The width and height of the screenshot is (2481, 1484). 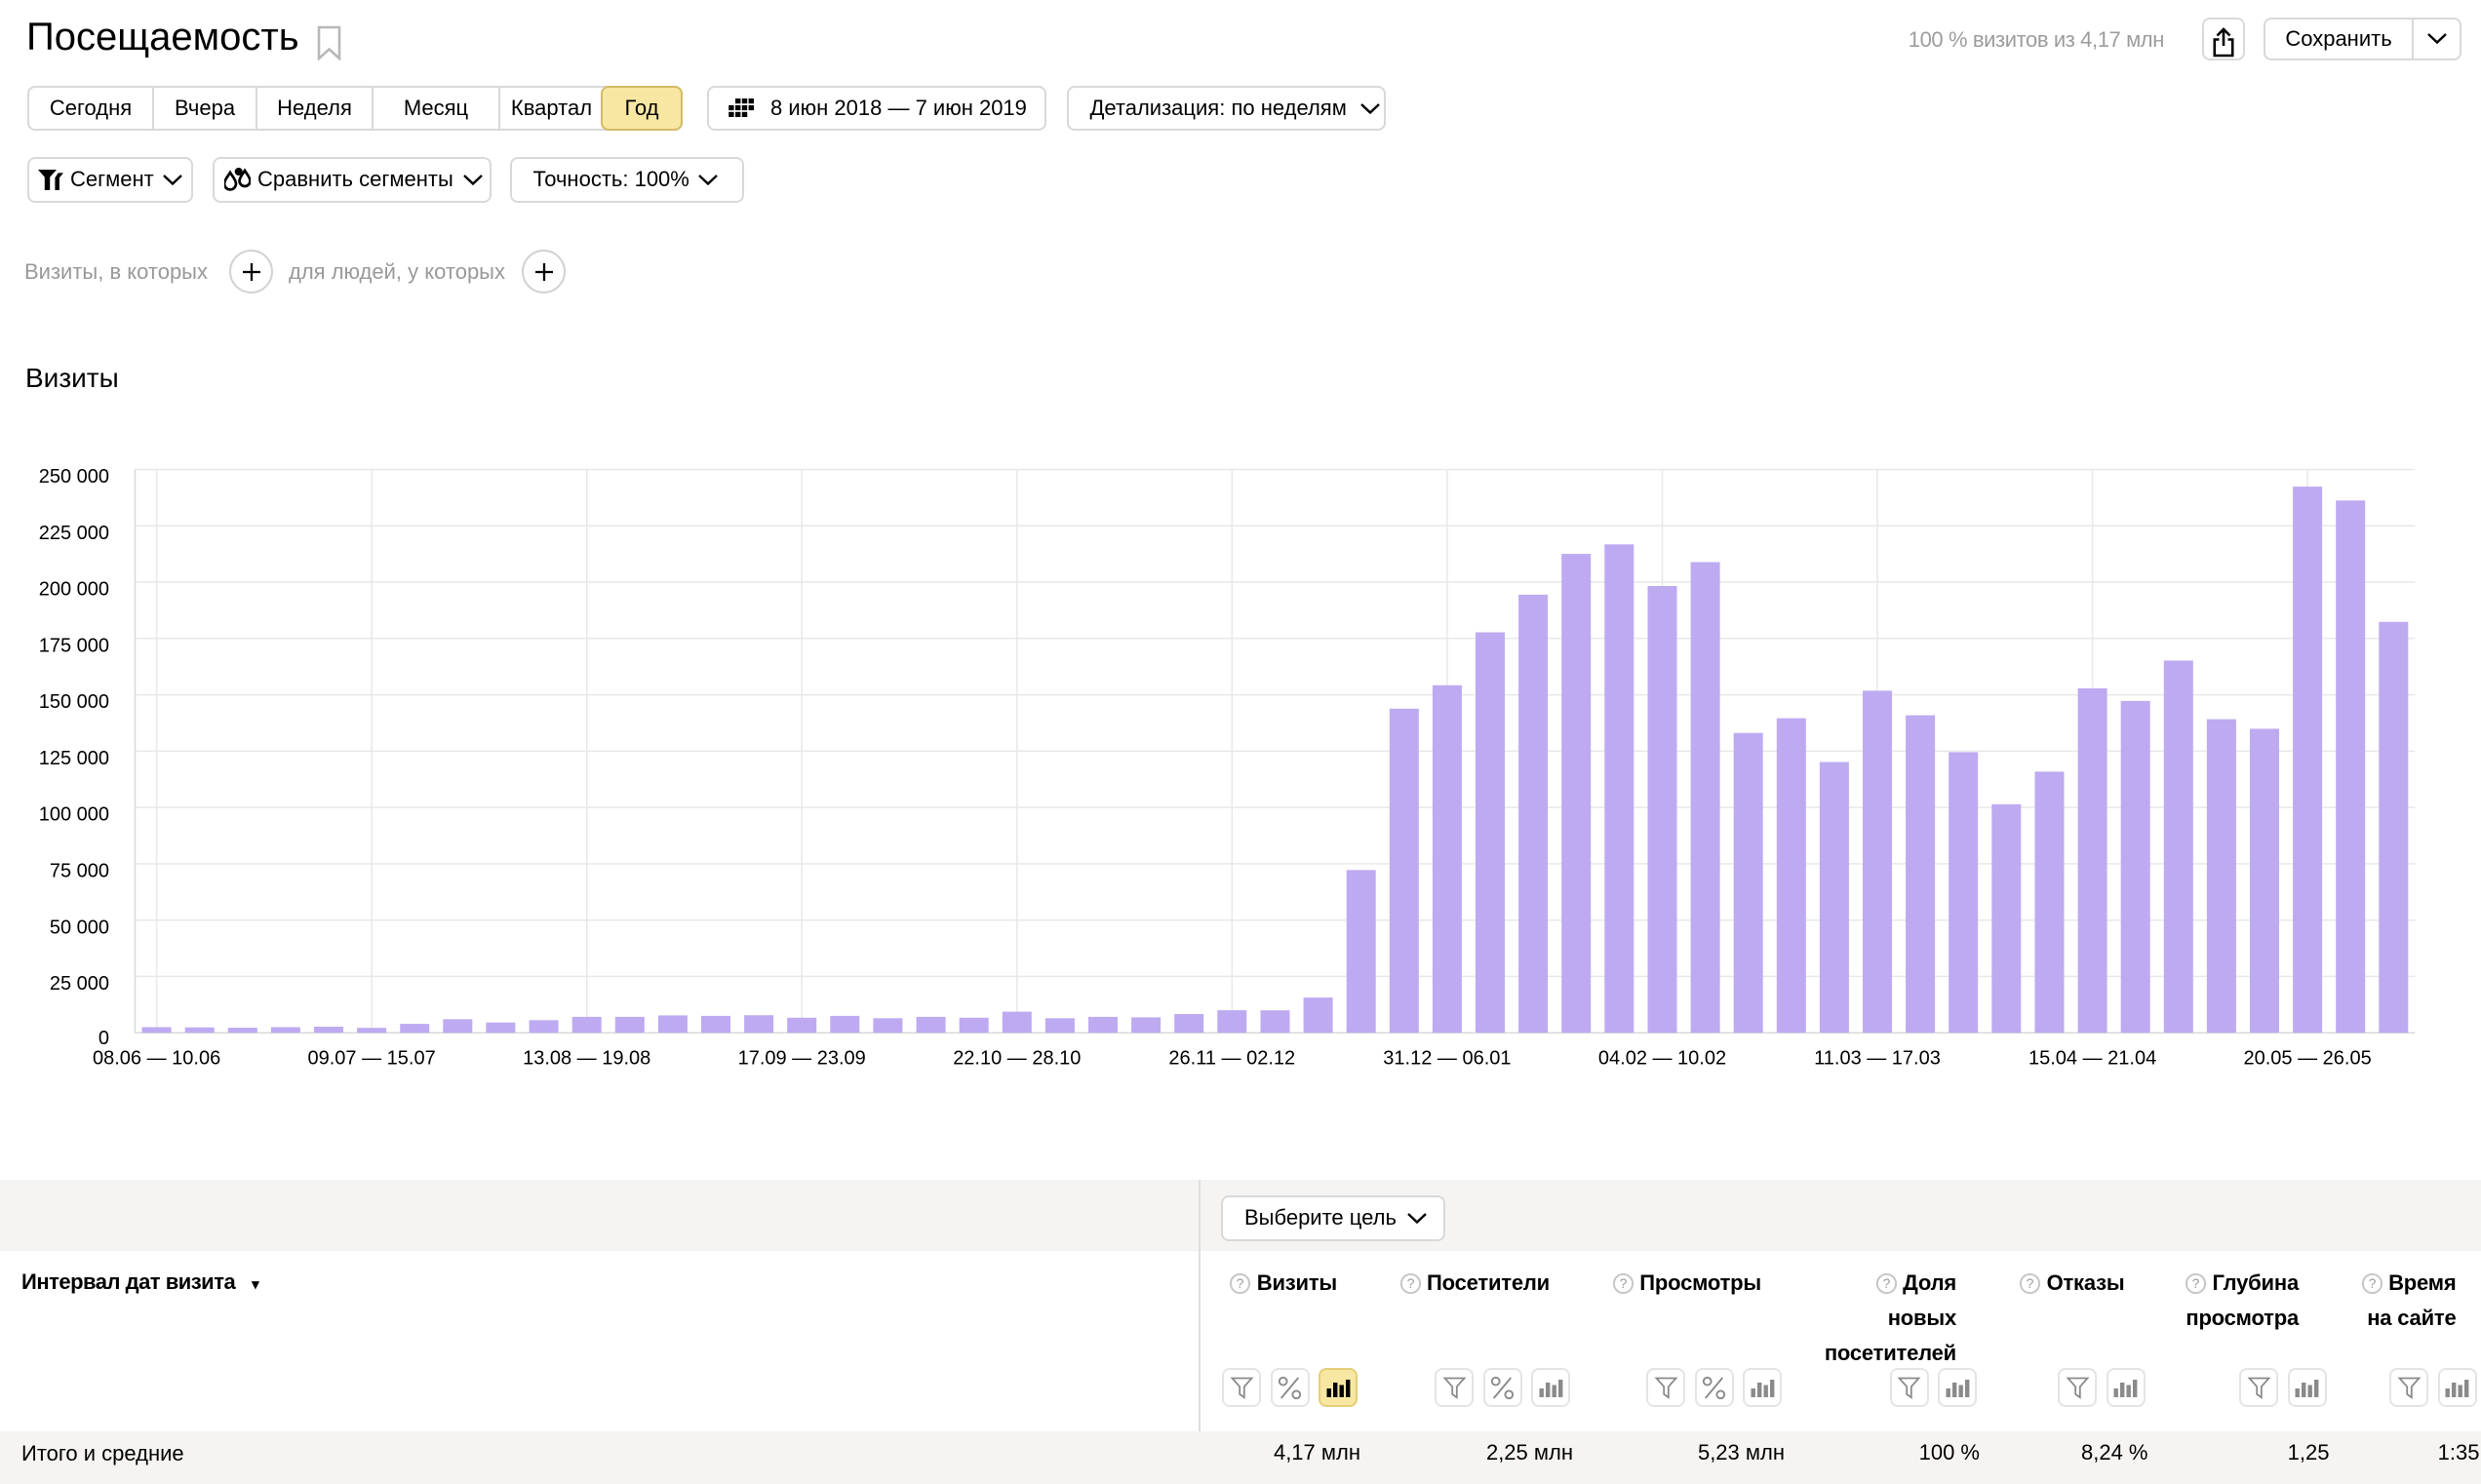 What do you see at coordinates (74, 815) in the screenshot?
I see `svg-text: 100 000` at bounding box center [74, 815].